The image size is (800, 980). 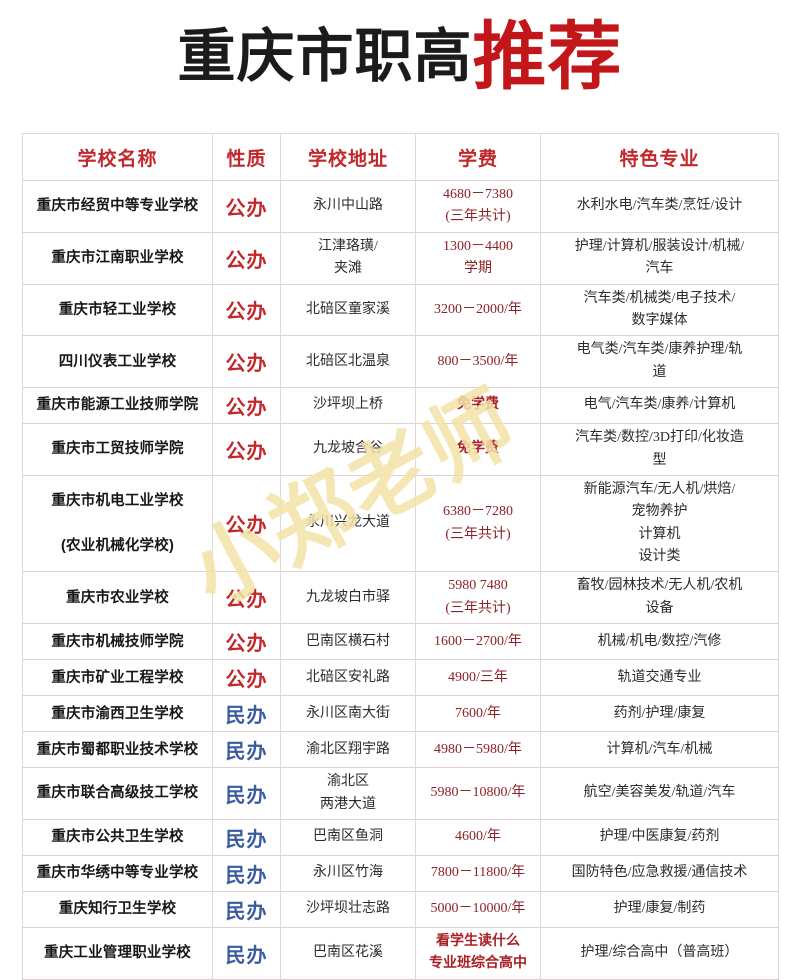 What do you see at coordinates (348, 362) in the screenshot?
I see `cell-school-address: 北碚区北温泉` at bounding box center [348, 362].